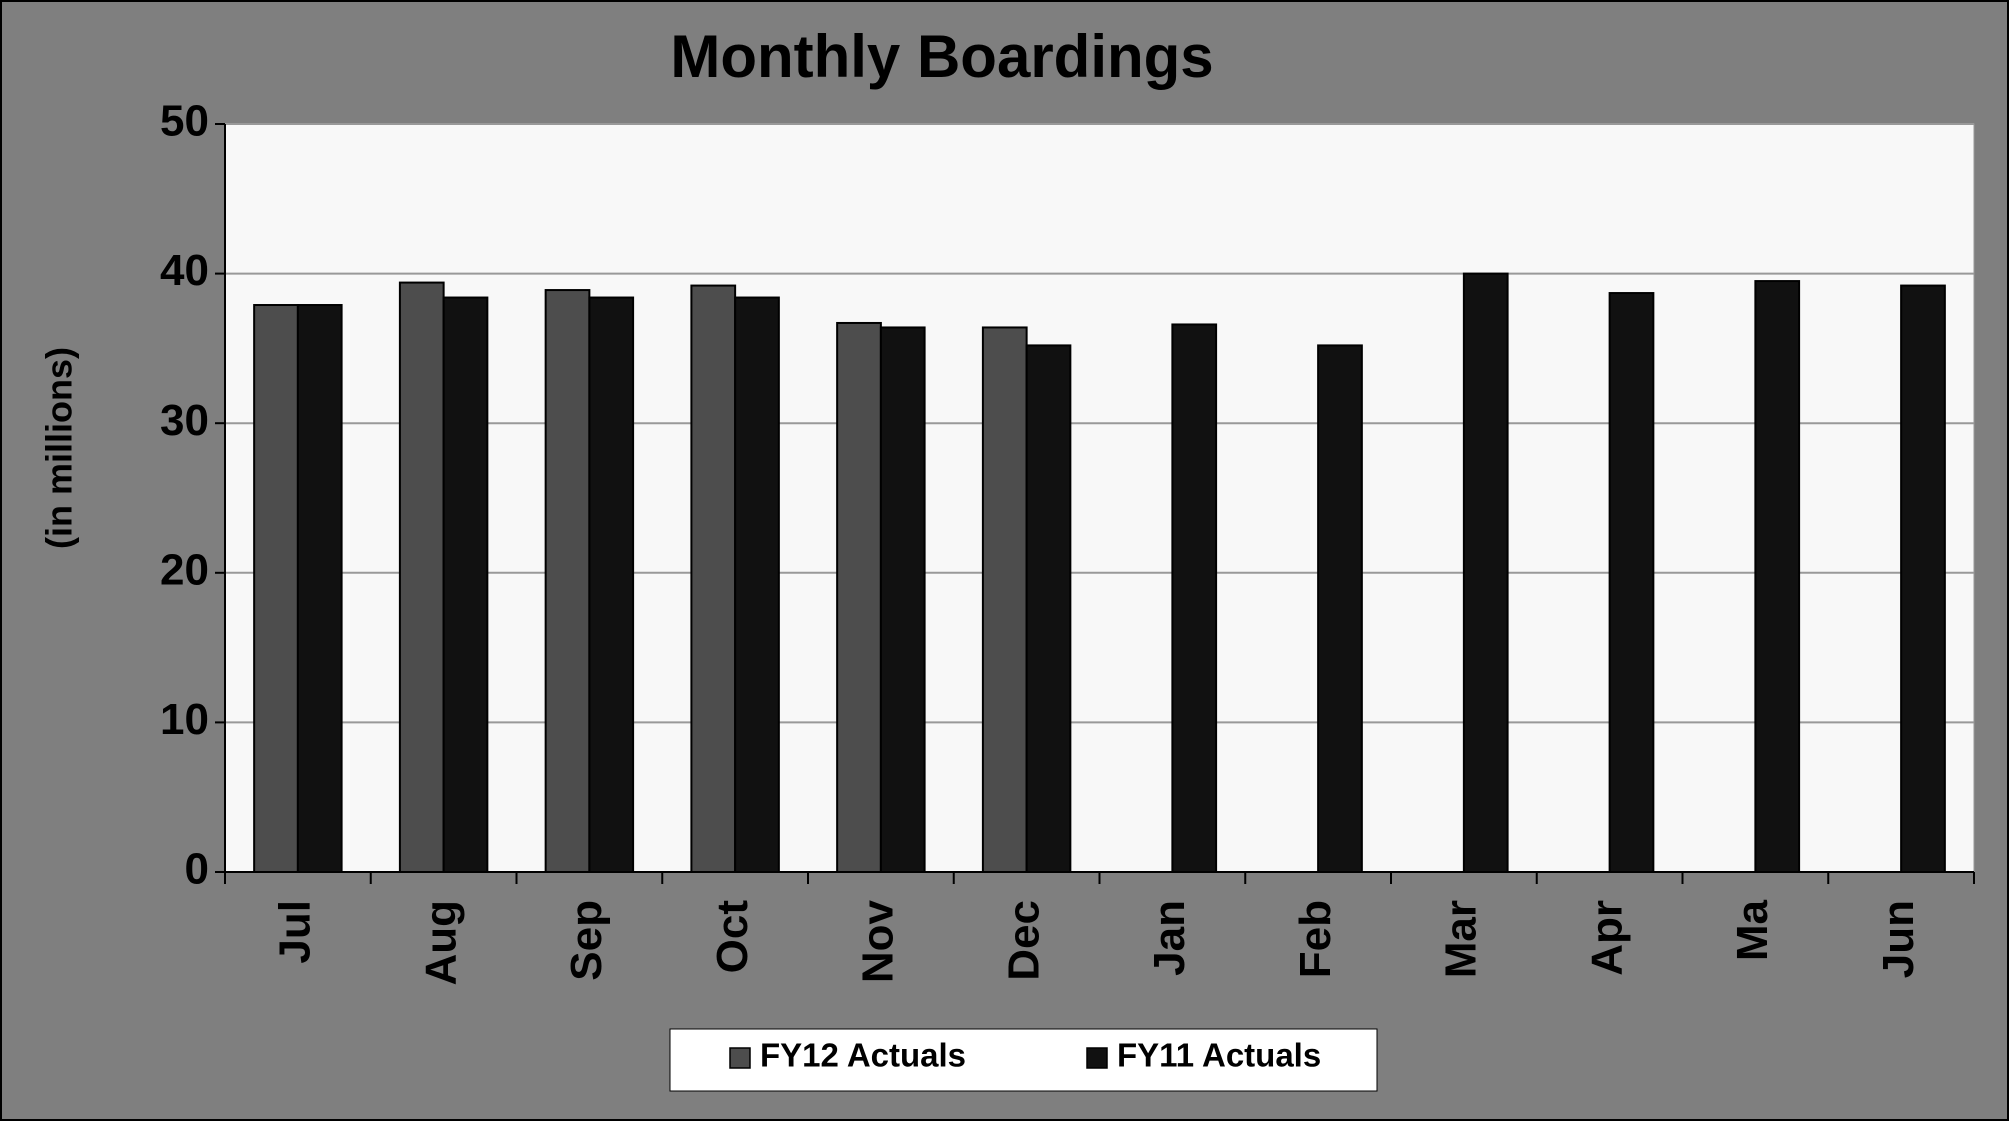  What do you see at coordinates (1023, 1060) in the screenshot?
I see `legend` at bounding box center [1023, 1060].